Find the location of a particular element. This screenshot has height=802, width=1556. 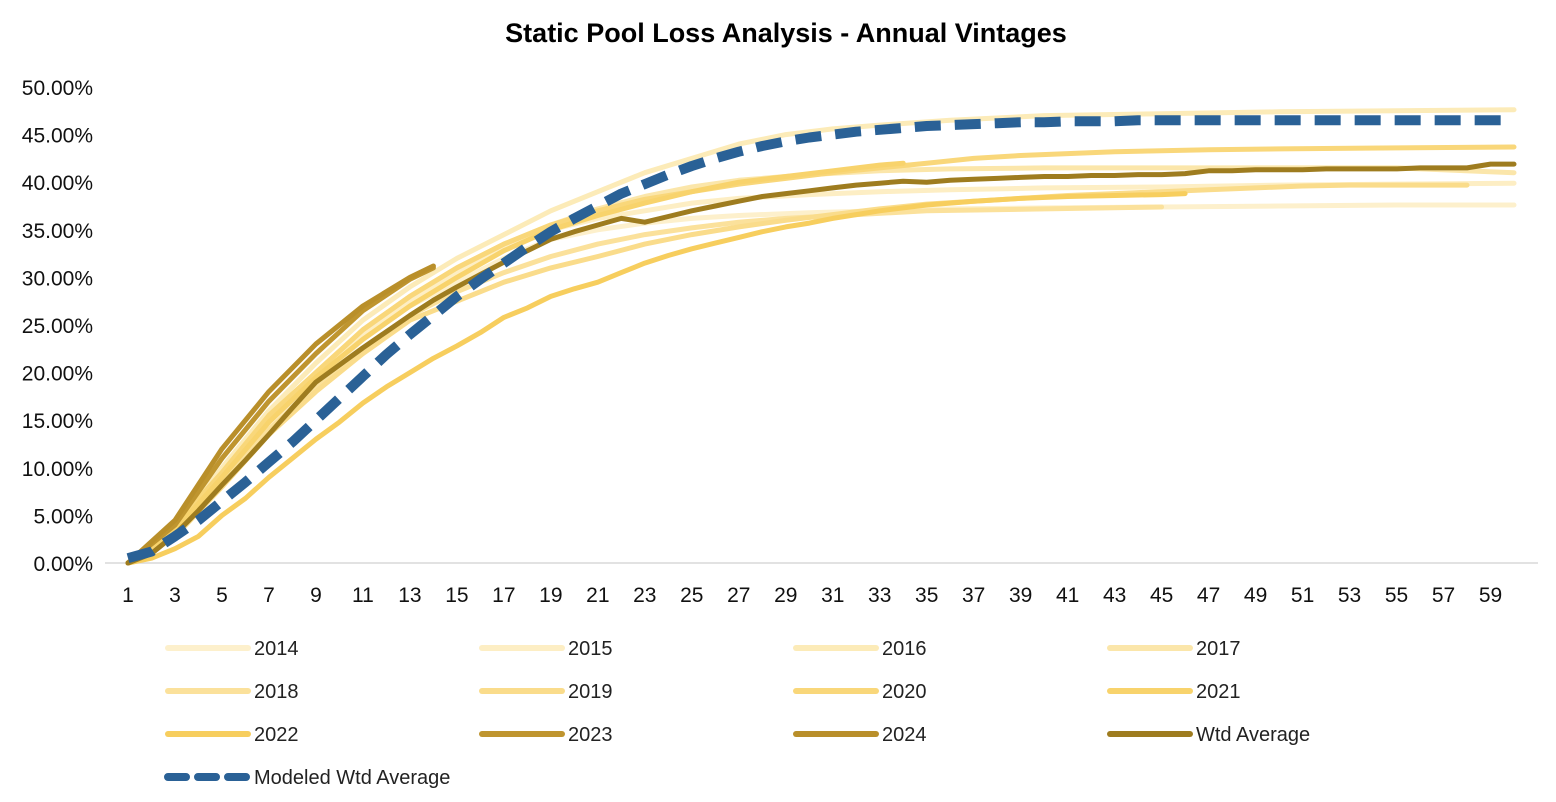

y-tick-label: 0.00% is located at coordinates (63, 564).